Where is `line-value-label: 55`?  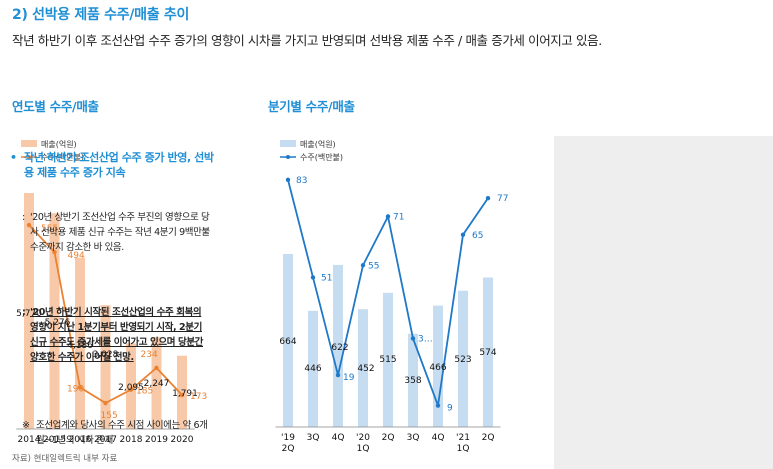 line-value-label: 55 is located at coordinates (373, 266).